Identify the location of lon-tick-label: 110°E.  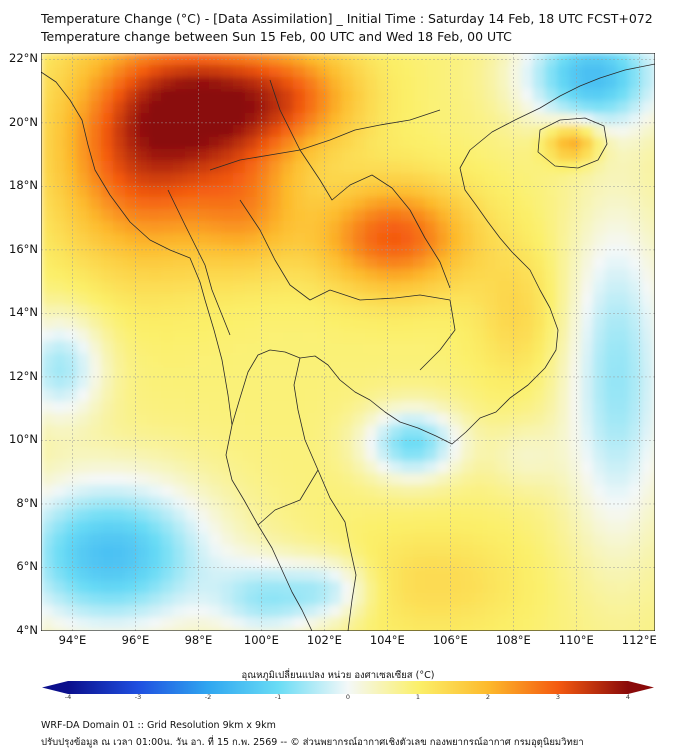
(576, 640).